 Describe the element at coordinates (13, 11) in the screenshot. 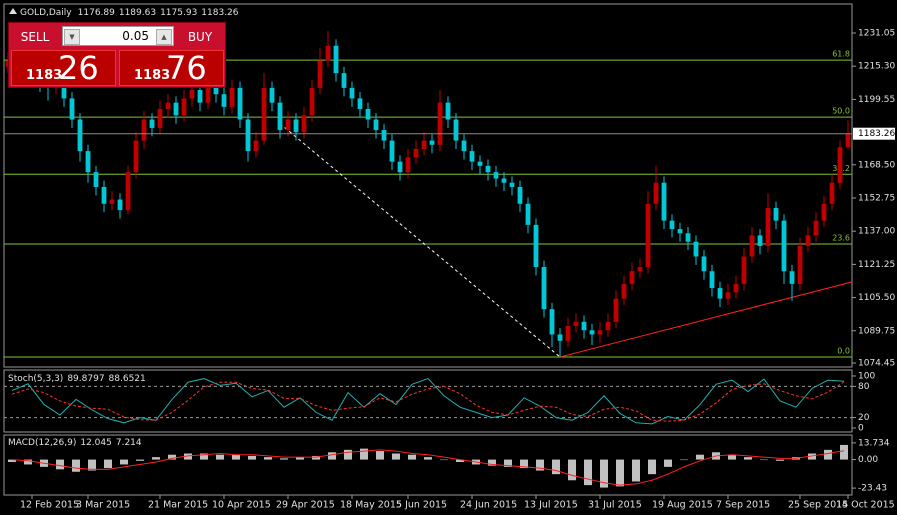

I see `chart-icon` at that location.